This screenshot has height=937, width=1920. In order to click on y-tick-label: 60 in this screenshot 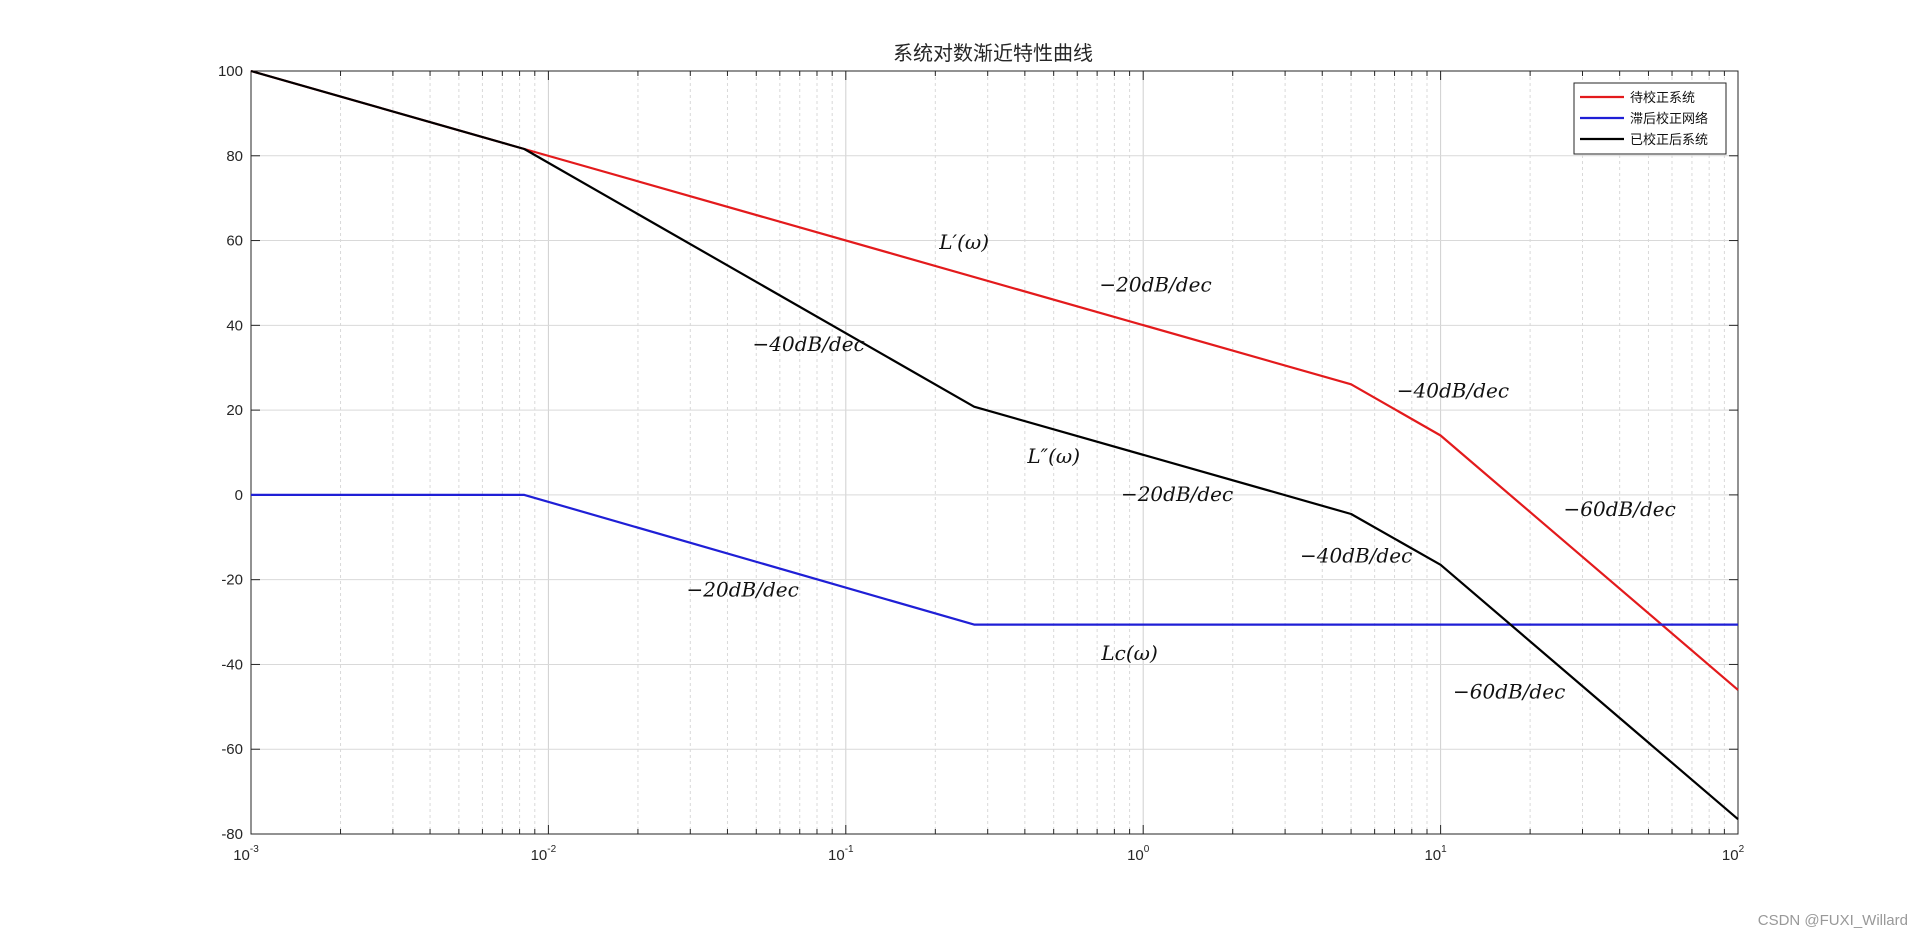, I will do `click(234, 241)`.